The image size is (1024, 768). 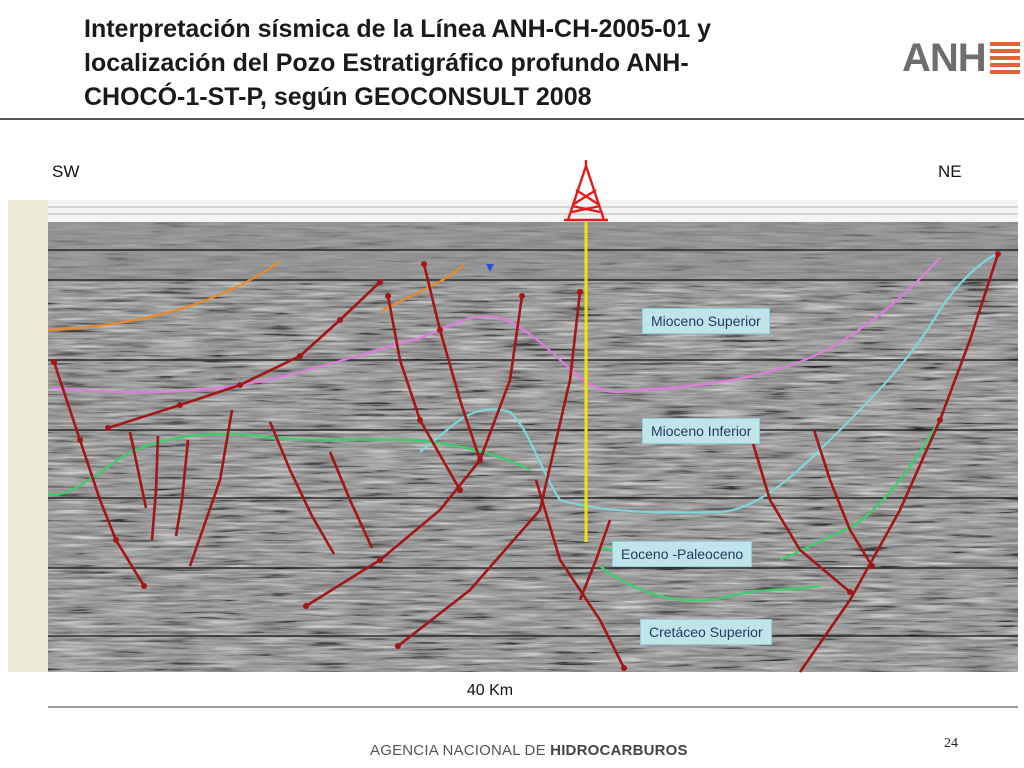 I want to click on footer: AGENCIA NACIONAL DE HIDROCARBUROS, so click(x=529, y=750).